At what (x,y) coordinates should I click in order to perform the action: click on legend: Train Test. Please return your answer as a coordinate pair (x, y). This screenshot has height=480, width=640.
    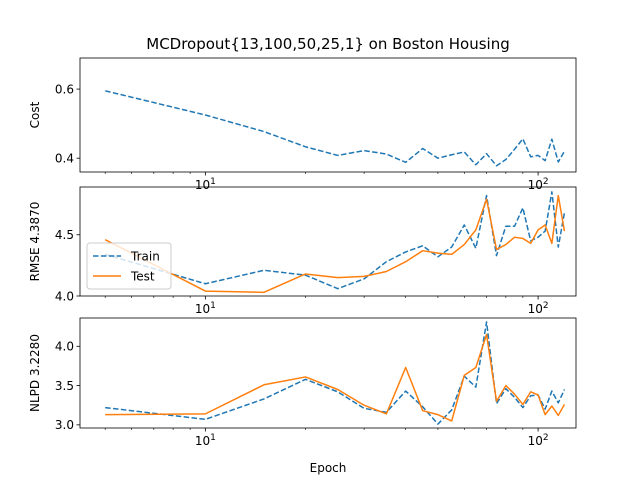
    Looking at the image, I should click on (129, 266).